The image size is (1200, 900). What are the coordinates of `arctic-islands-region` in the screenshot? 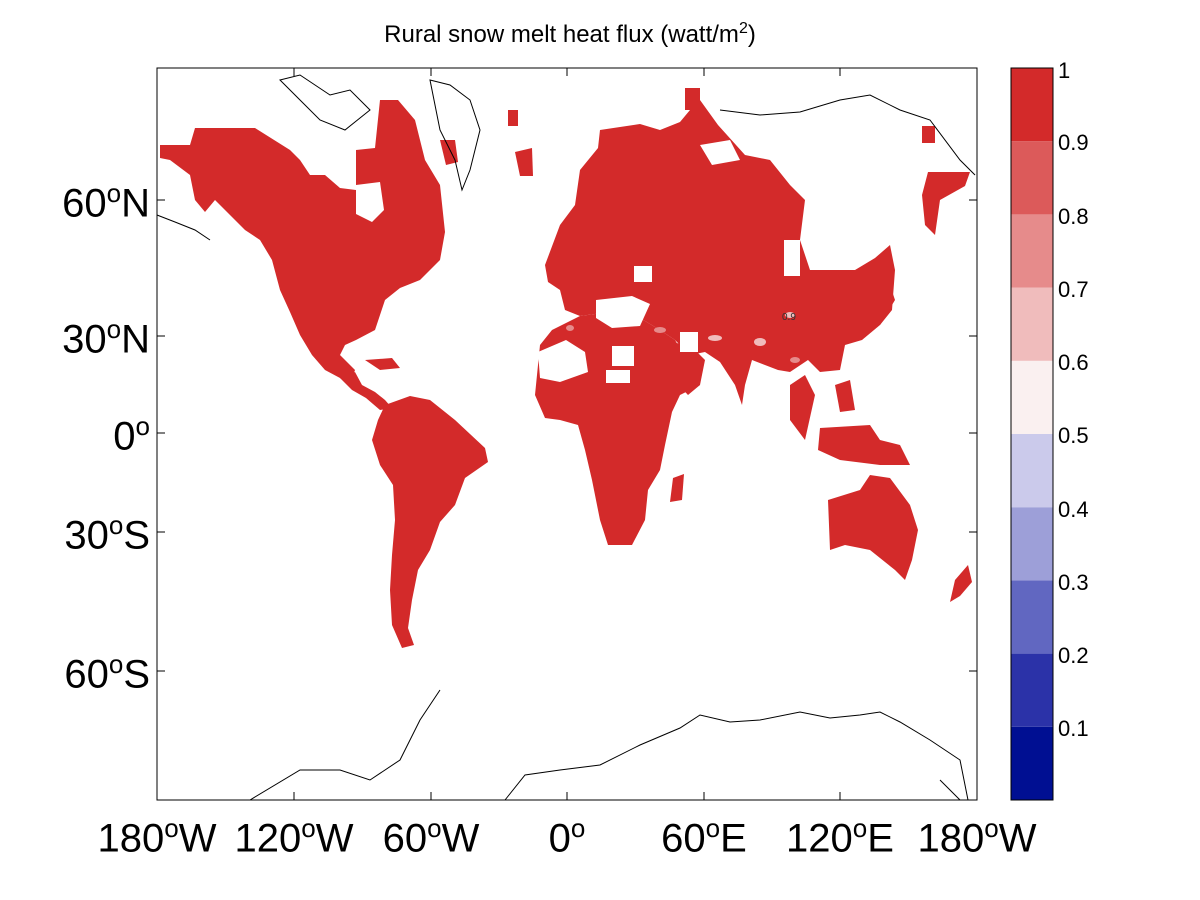 It's located at (513, 118).